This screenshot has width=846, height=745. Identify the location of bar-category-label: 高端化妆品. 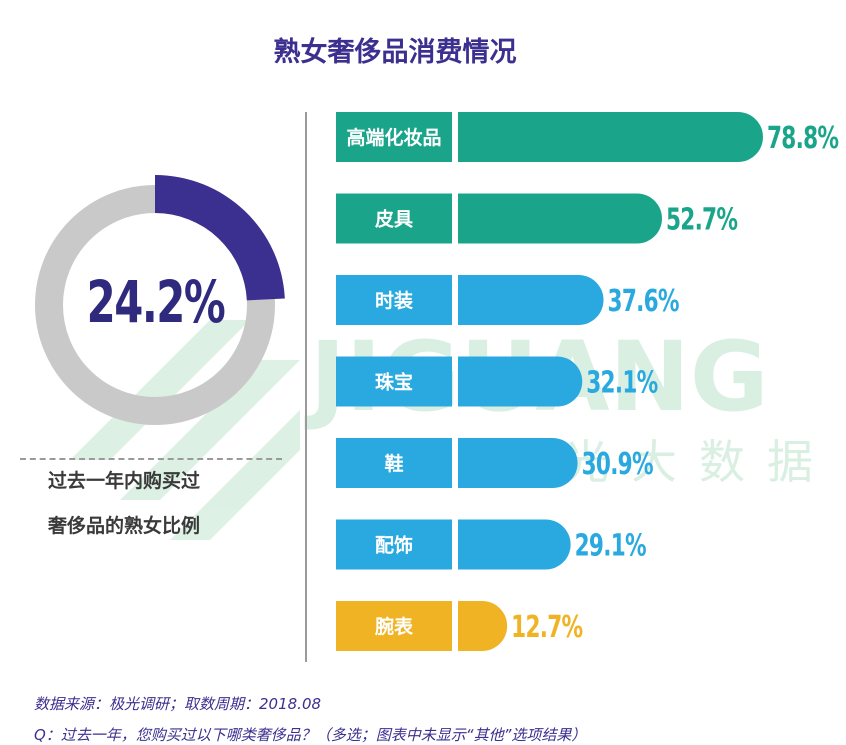
(393, 137).